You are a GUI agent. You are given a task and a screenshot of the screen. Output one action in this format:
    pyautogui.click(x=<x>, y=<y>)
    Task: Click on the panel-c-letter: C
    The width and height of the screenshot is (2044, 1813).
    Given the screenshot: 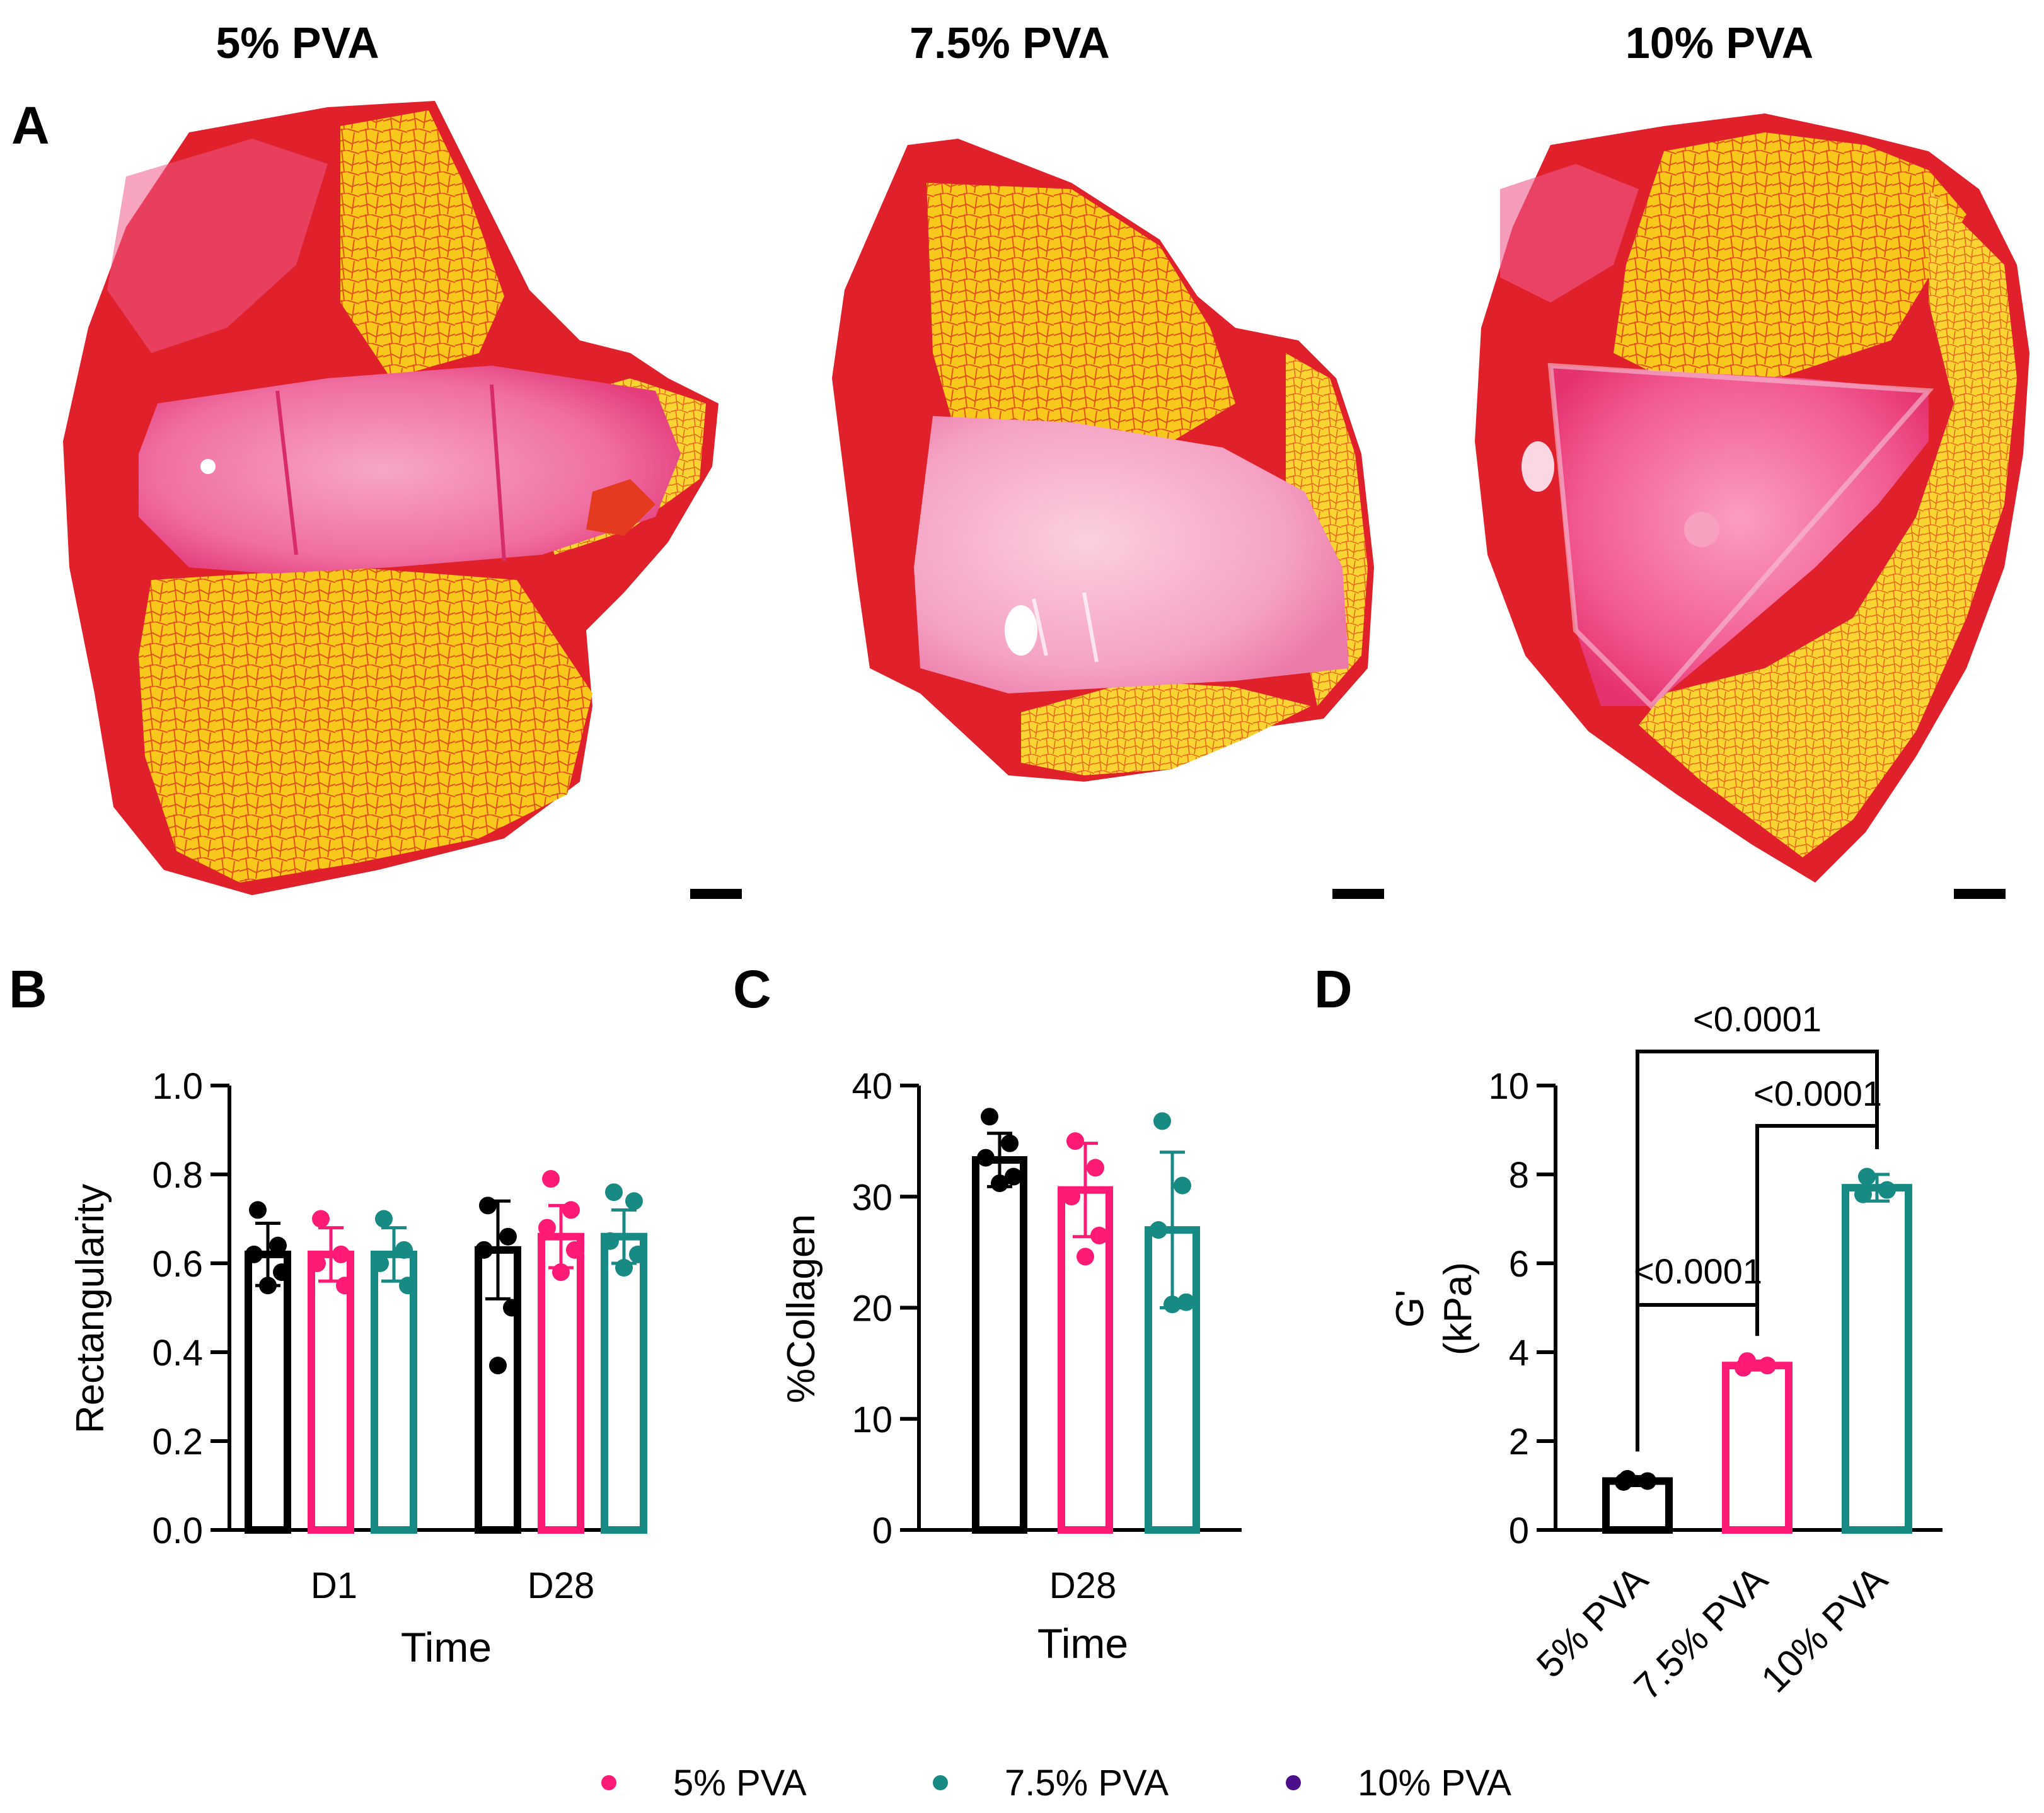 What is the action you would take?
    pyautogui.click(x=752, y=989)
    